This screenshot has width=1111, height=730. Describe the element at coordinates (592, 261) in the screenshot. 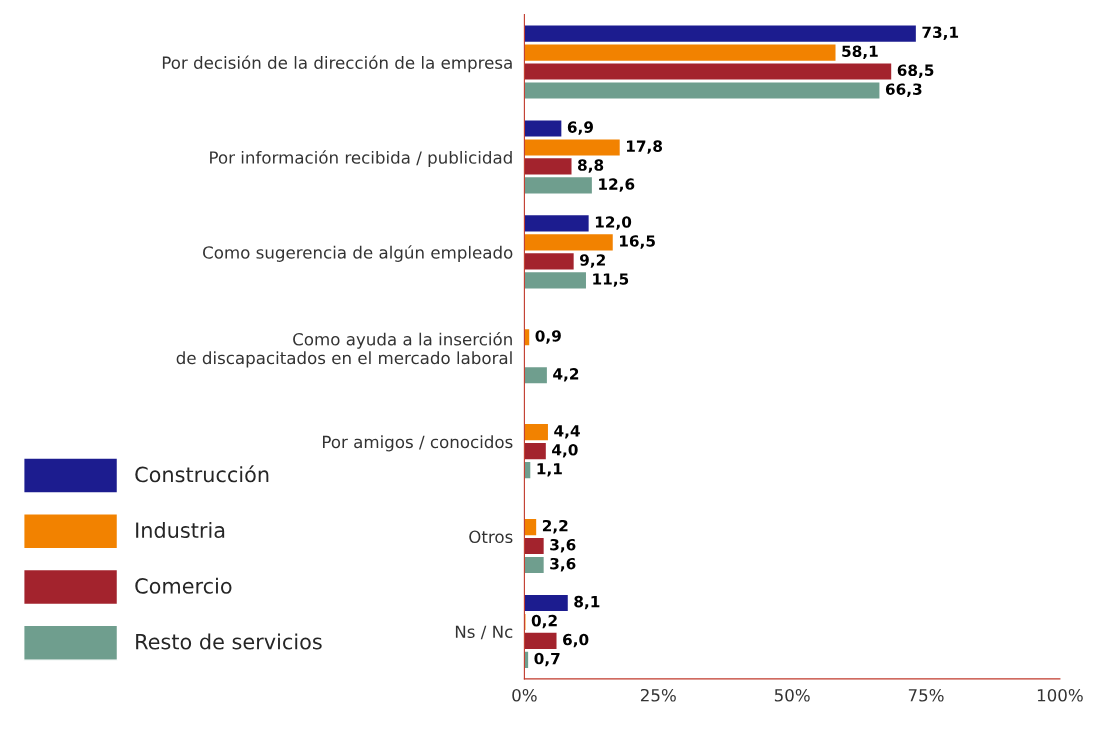

I see `data-label: 9,2` at that location.